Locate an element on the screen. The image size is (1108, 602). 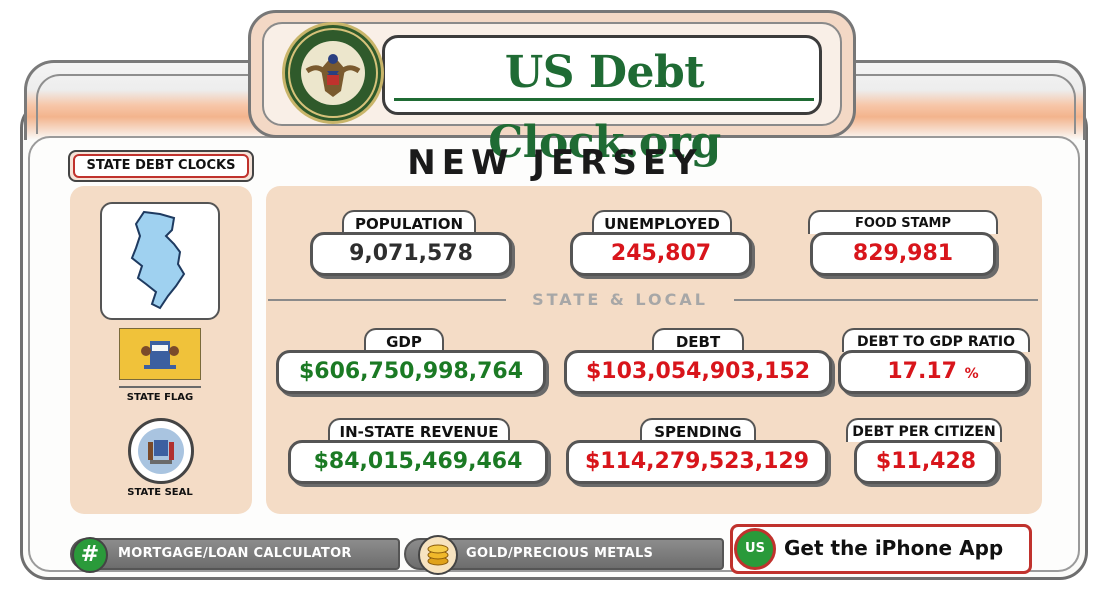
revenue-value: $84,015,469,464 is located at coordinates (418, 462).